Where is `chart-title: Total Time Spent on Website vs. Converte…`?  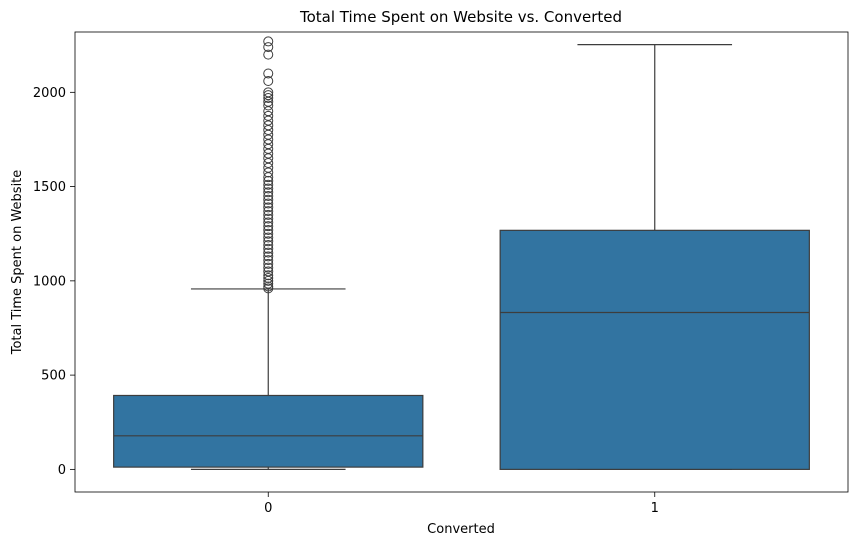
chart-title: Total Time Spent on Website vs. Converte… is located at coordinates (460, 17).